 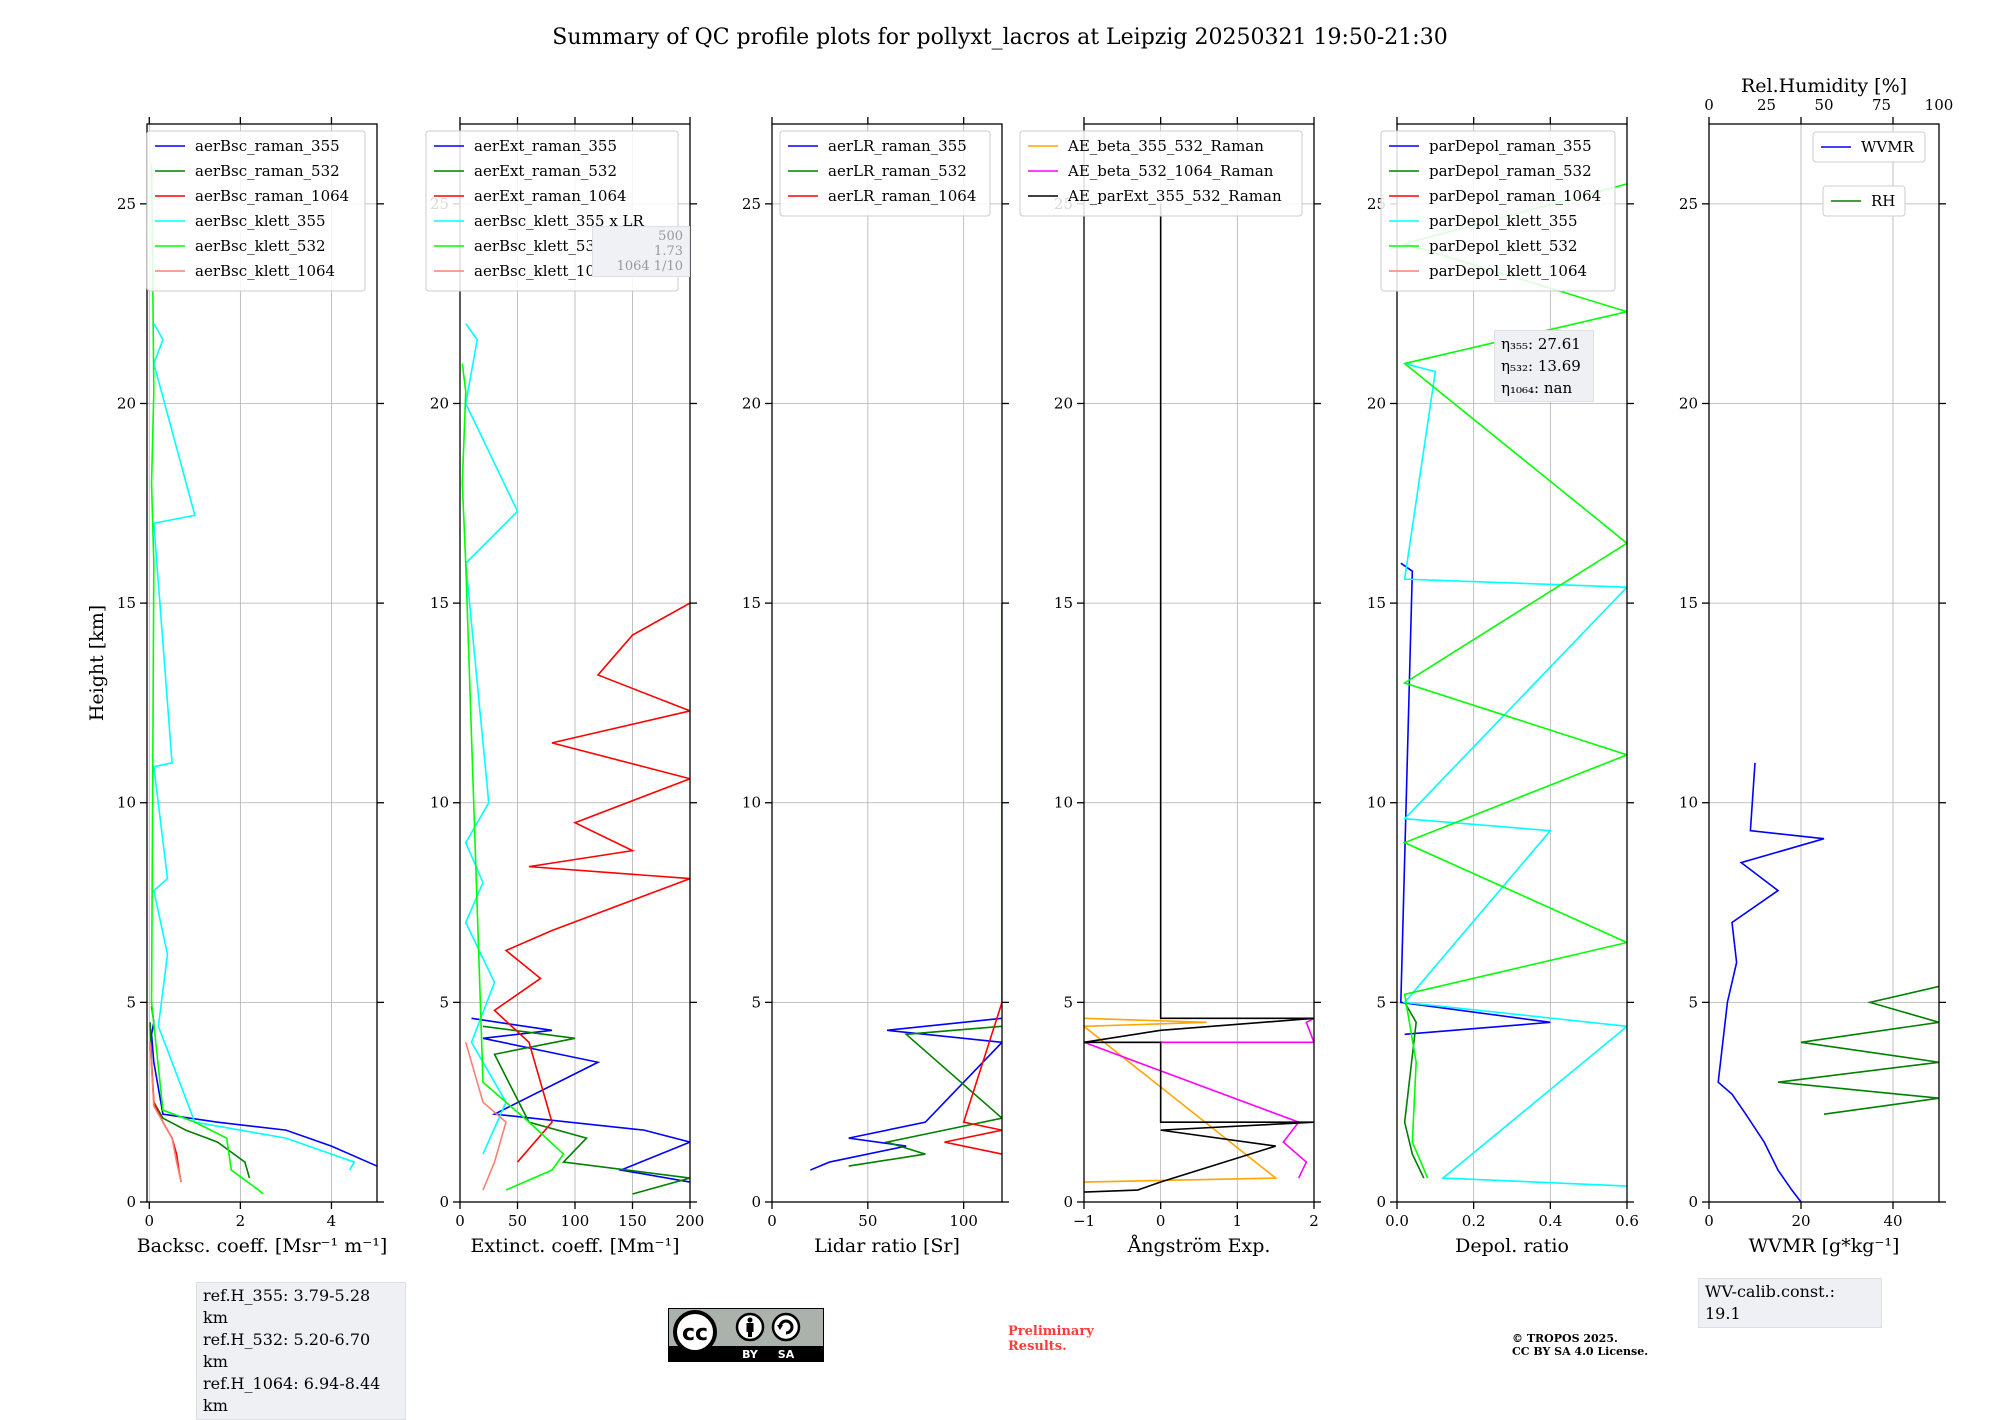 What do you see at coordinates (1508, 271) in the screenshot?
I see `legend-entry-5: parDepol_klett_1064` at bounding box center [1508, 271].